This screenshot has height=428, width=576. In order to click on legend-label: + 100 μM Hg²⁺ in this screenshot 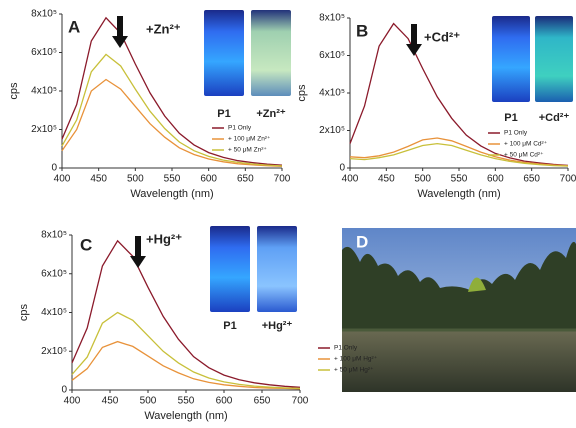, I will do `click(356, 359)`.